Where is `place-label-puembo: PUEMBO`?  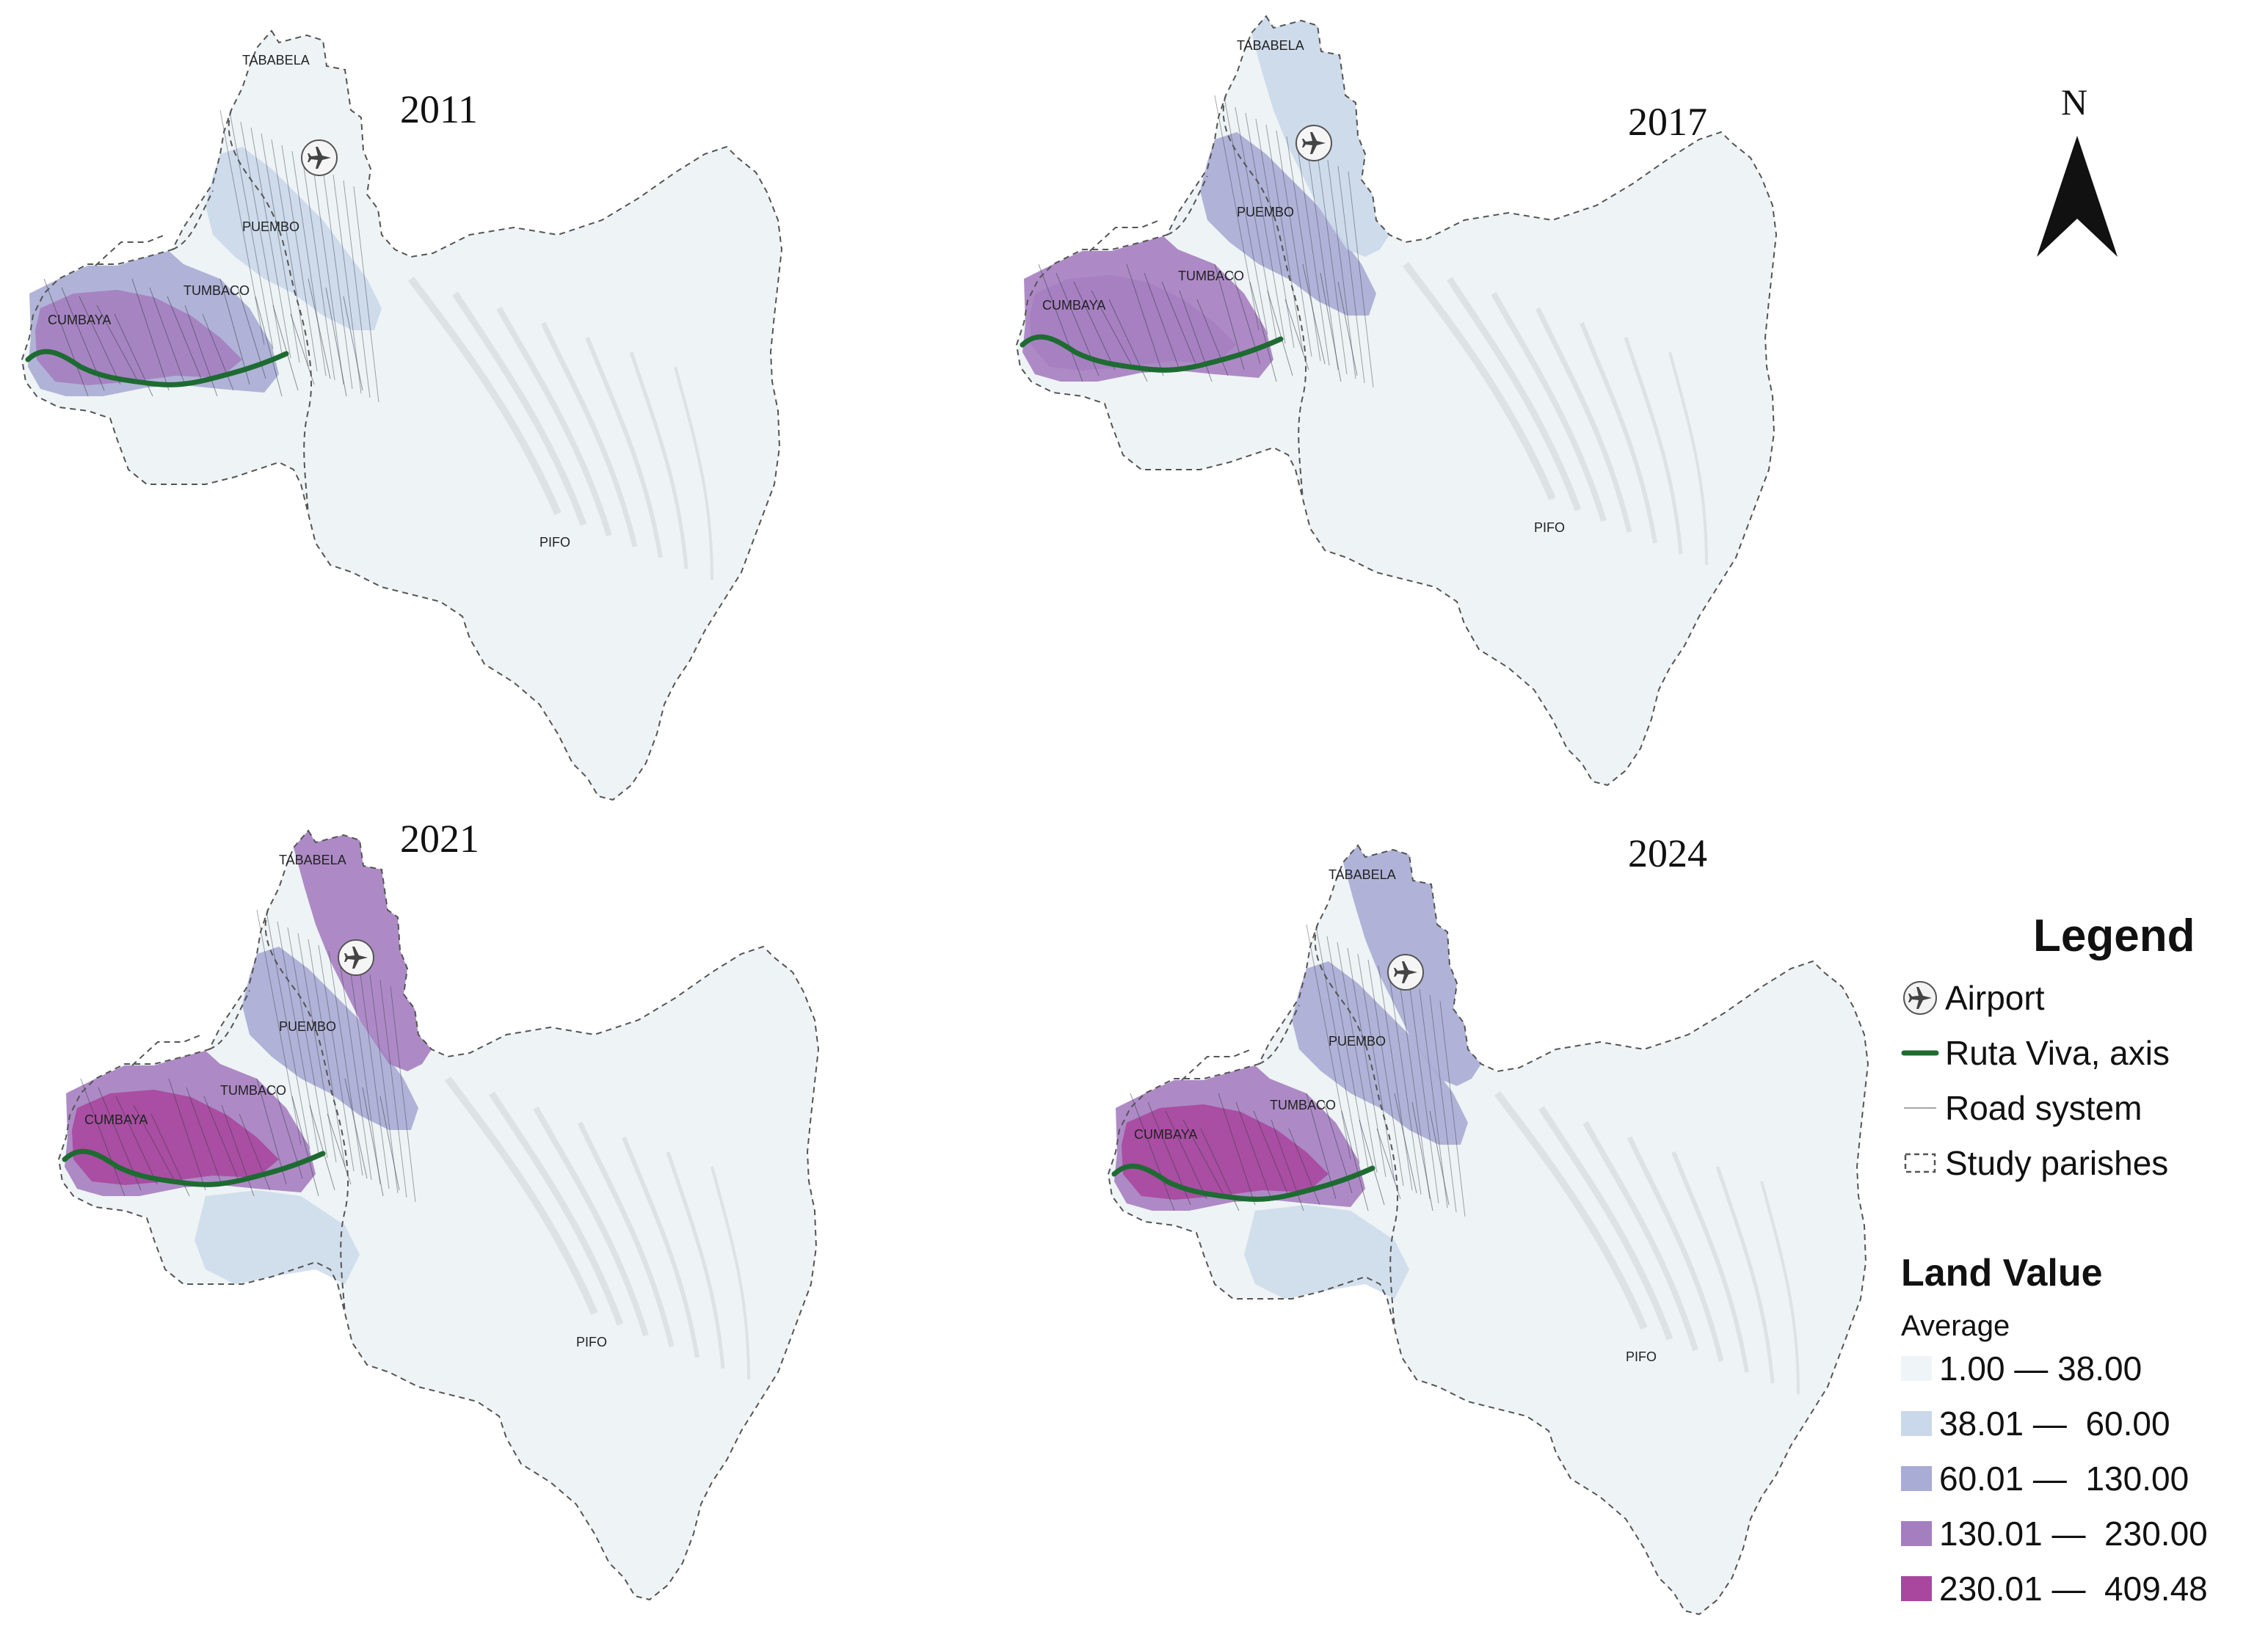
place-label-puembo: PUEMBO is located at coordinates (270, 227).